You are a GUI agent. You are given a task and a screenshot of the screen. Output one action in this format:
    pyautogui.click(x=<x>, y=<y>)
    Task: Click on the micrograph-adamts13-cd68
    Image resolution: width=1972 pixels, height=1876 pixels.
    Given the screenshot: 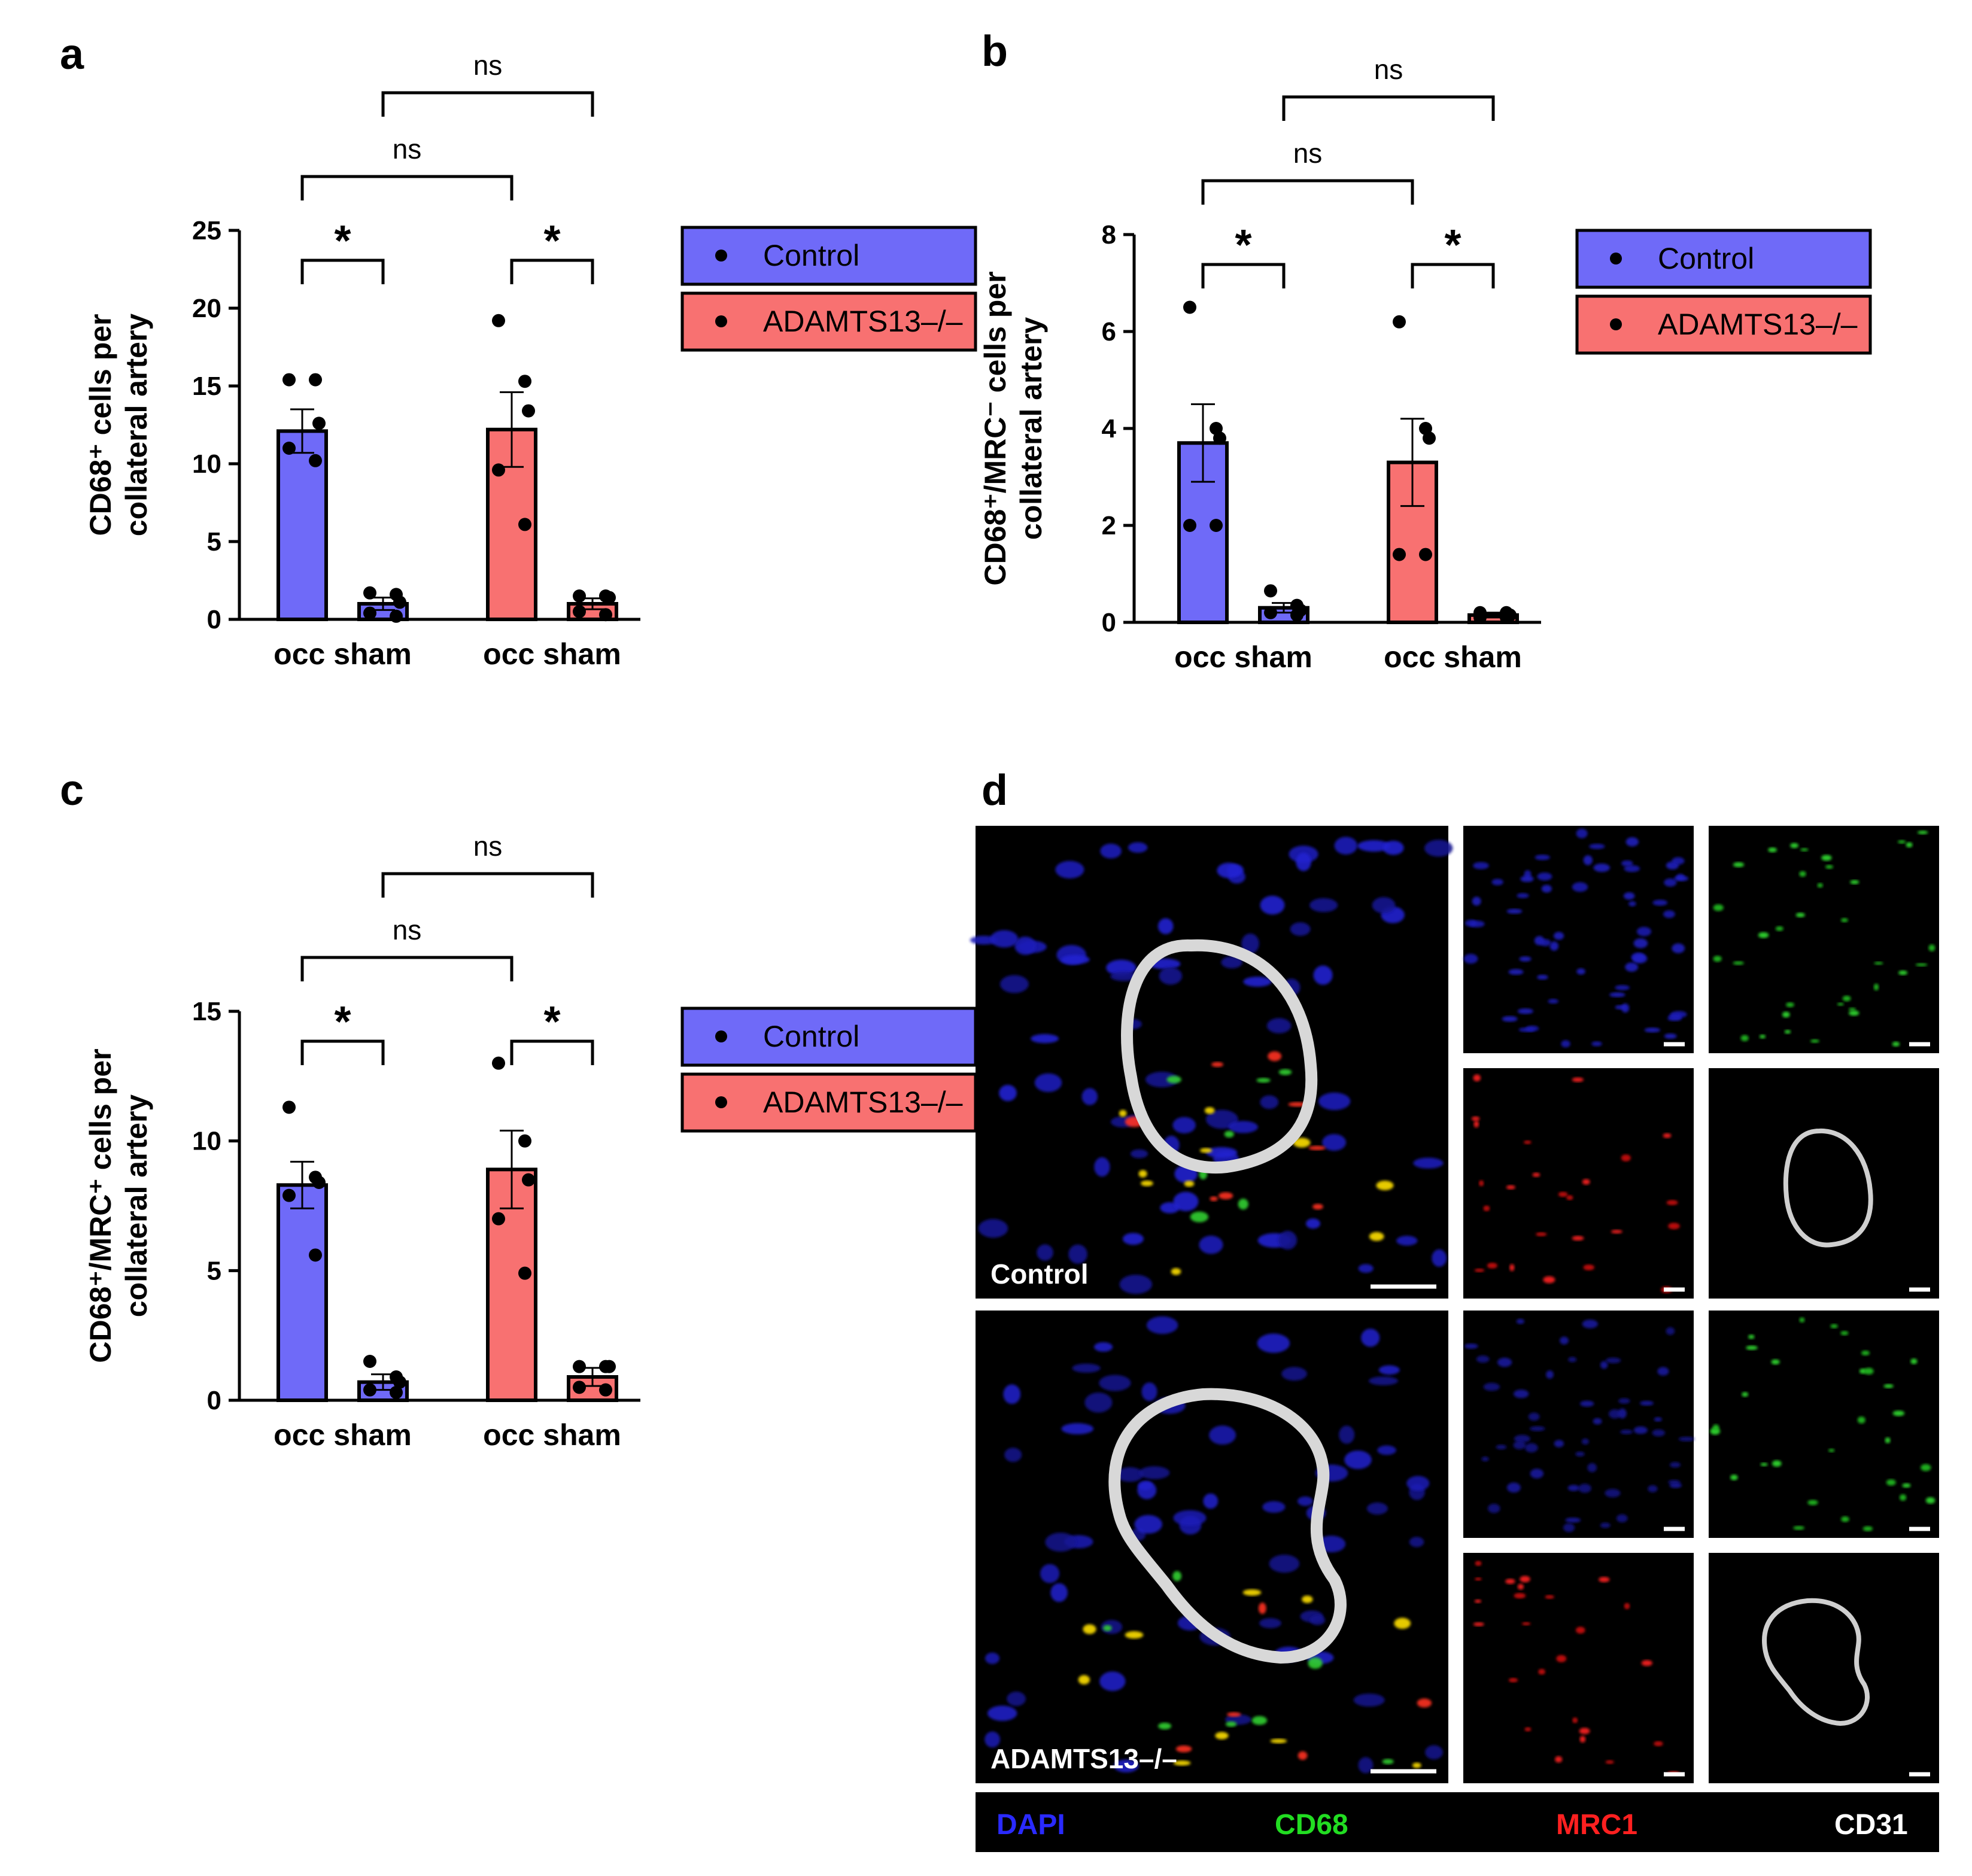 What is the action you would take?
    pyautogui.click(x=1824, y=1424)
    